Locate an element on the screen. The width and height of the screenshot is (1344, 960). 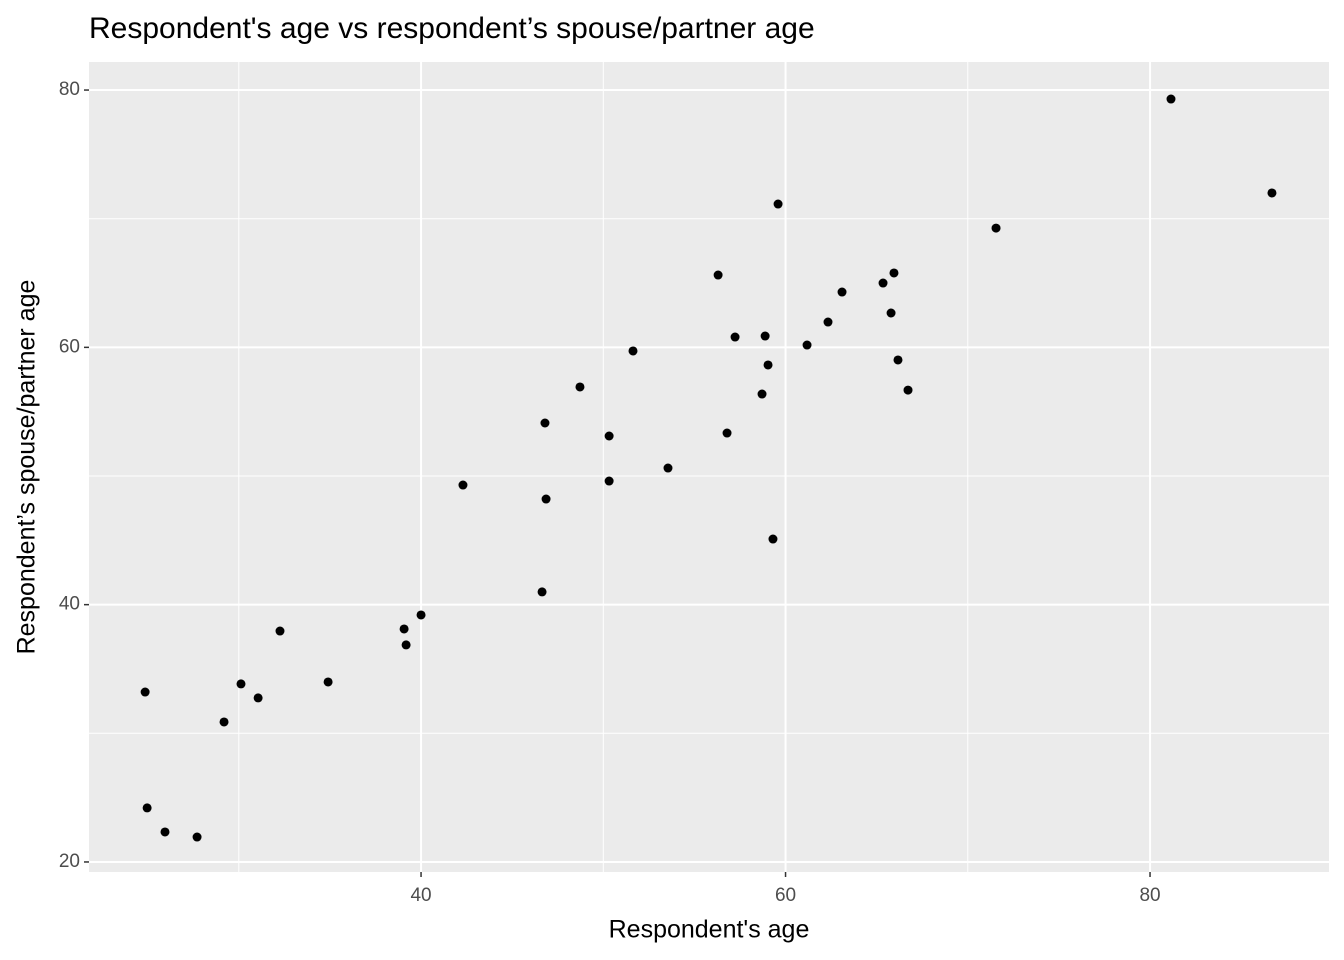
y-tick-label: 40 is located at coordinates (69, 604).